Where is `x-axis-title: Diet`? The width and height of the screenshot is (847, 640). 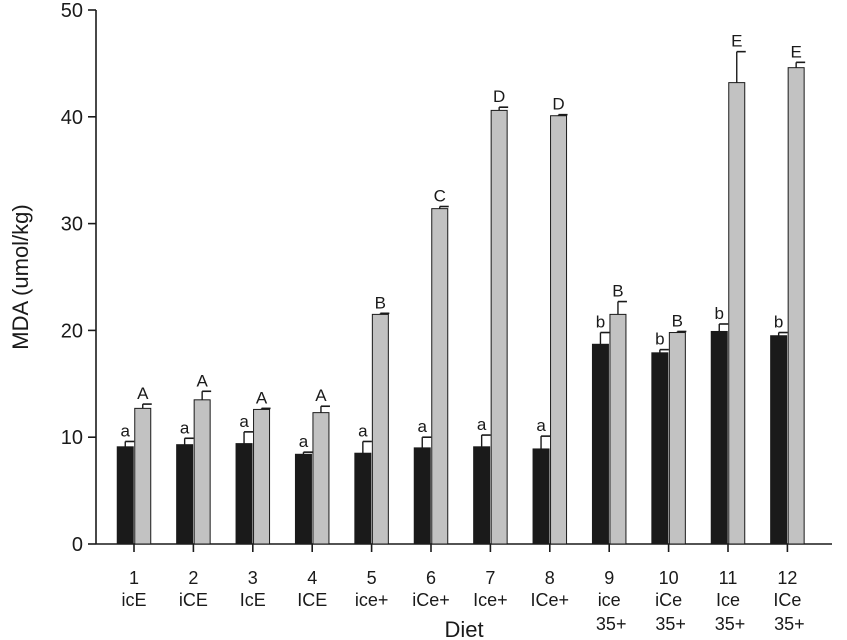 x-axis-title: Diet is located at coordinates (463, 628).